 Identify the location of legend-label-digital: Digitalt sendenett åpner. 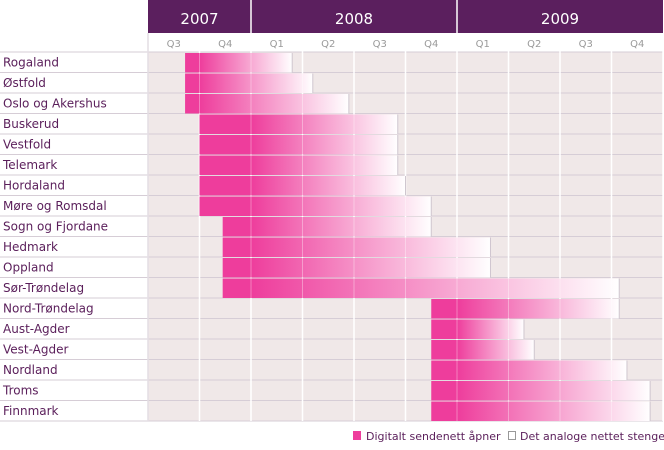
(433, 436).